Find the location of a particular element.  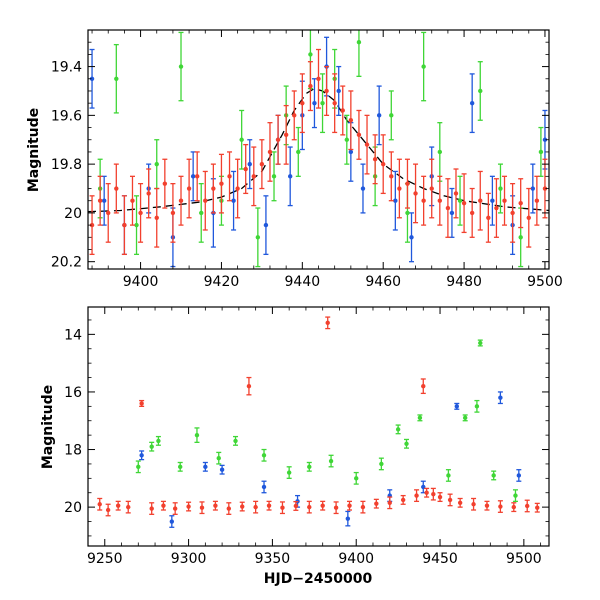

x-tick-label: 9450 is located at coordinates (440, 559).